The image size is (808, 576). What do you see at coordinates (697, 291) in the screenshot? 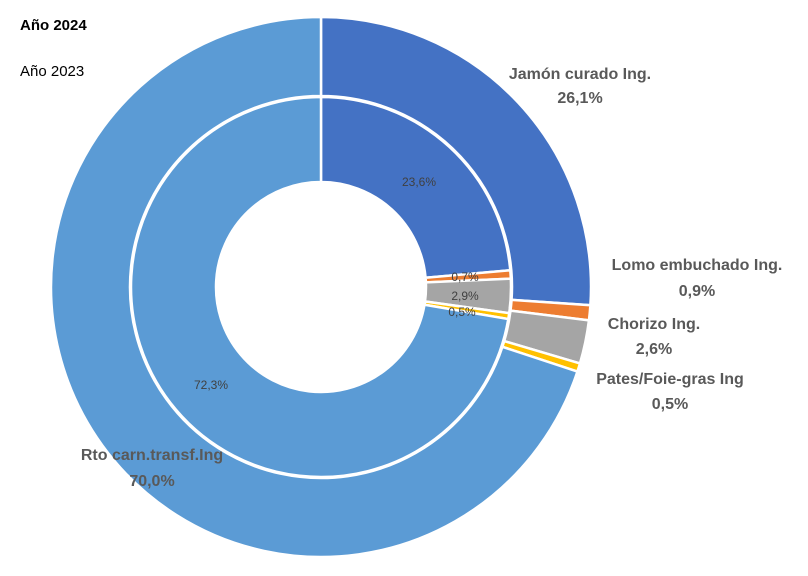
I see `outer-label-value-lomo-embuchado-ing: 0,9%` at bounding box center [697, 291].